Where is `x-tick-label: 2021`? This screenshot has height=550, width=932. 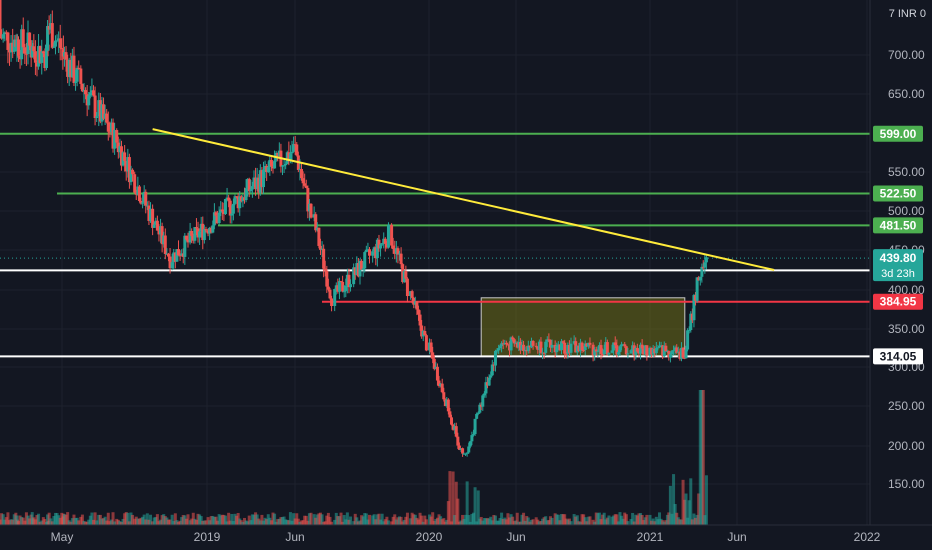 x-tick-label: 2021 is located at coordinates (650, 537).